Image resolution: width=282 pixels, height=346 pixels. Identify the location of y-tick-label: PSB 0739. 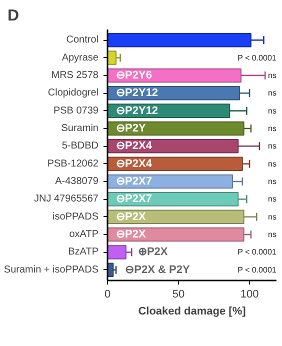
(76, 110).